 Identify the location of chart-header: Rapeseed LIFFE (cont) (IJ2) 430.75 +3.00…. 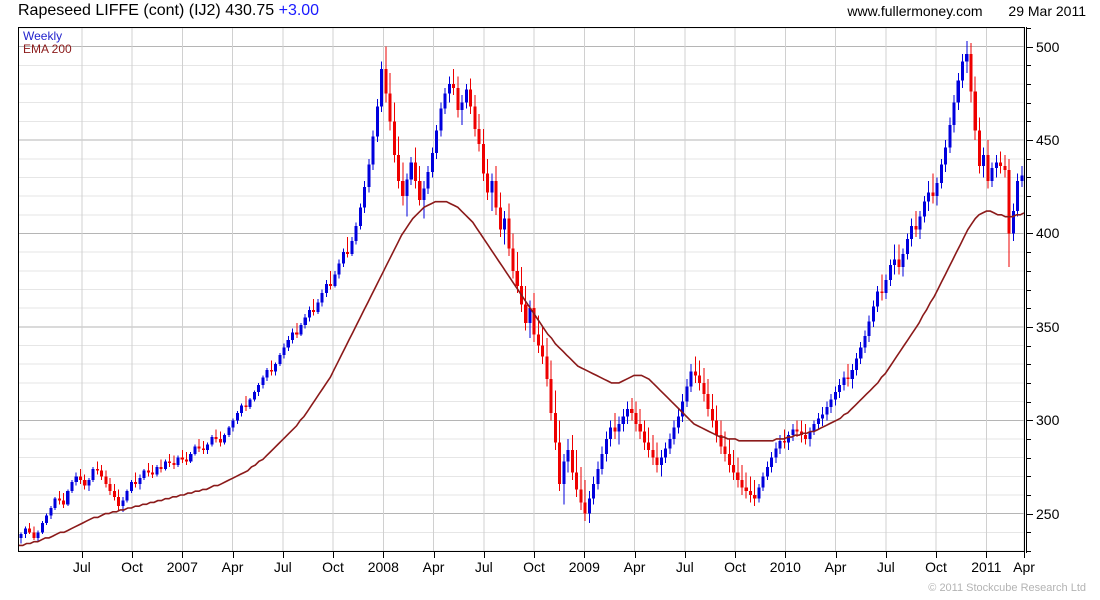
(550, 13).